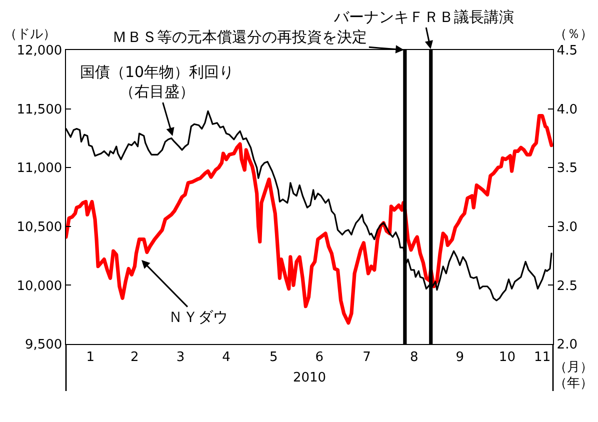  What do you see at coordinates (567, 345) in the screenshot?
I see `y2-tick-label: 2.0` at bounding box center [567, 345].